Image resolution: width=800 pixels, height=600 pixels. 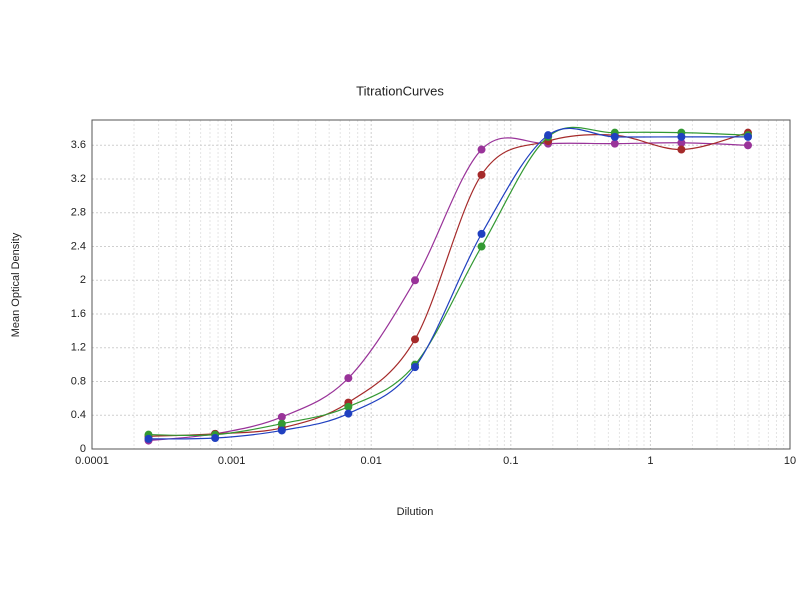 What do you see at coordinates (510, 461) in the screenshot?
I see `x-tick-label: 0.1` at bounding box center [510, 461].